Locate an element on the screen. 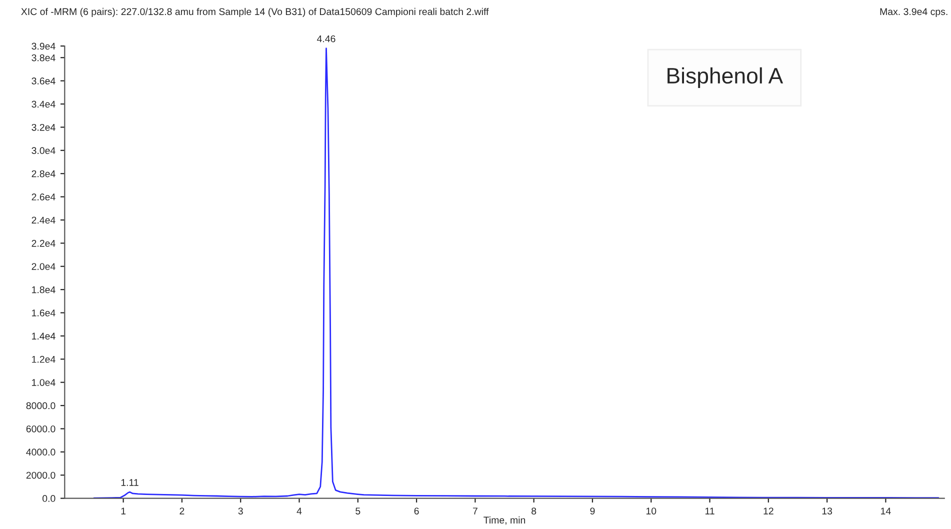 This screenshot has height=529, width=951. x-tick-label: 1 is located at coordinates (123, 511).